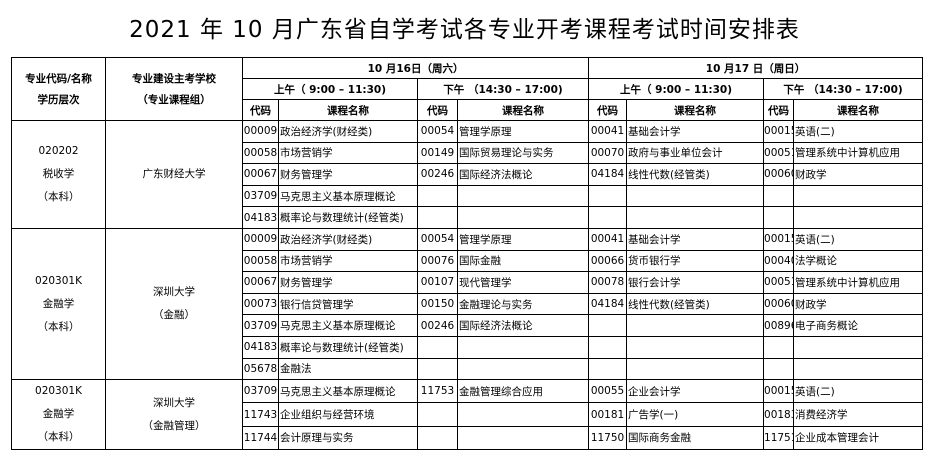  What do you see at coordinates (330, 89) in the screenshot?
I see `day1-am-header: 上午（ 9:00 – 11:30)` at bounding box center [330, 89].